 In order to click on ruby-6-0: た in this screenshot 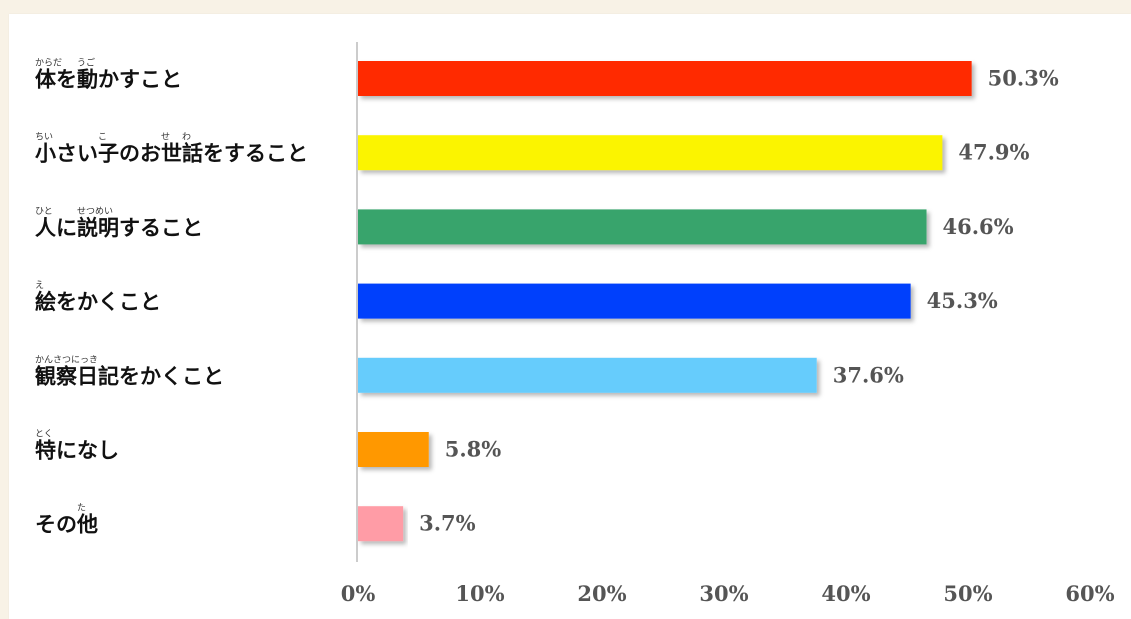, I will do `click(81, 508)`.